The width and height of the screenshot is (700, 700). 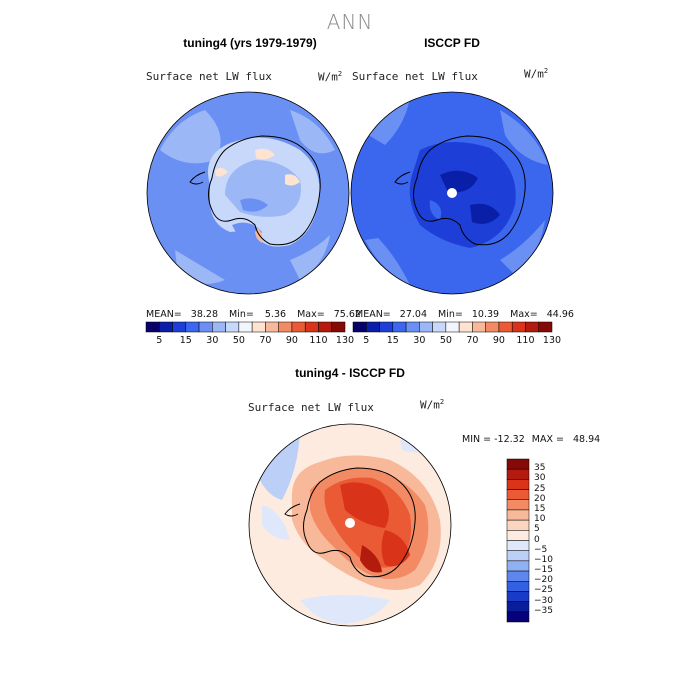 I want to click on panel3-map-border, so click(x=350, y=525).